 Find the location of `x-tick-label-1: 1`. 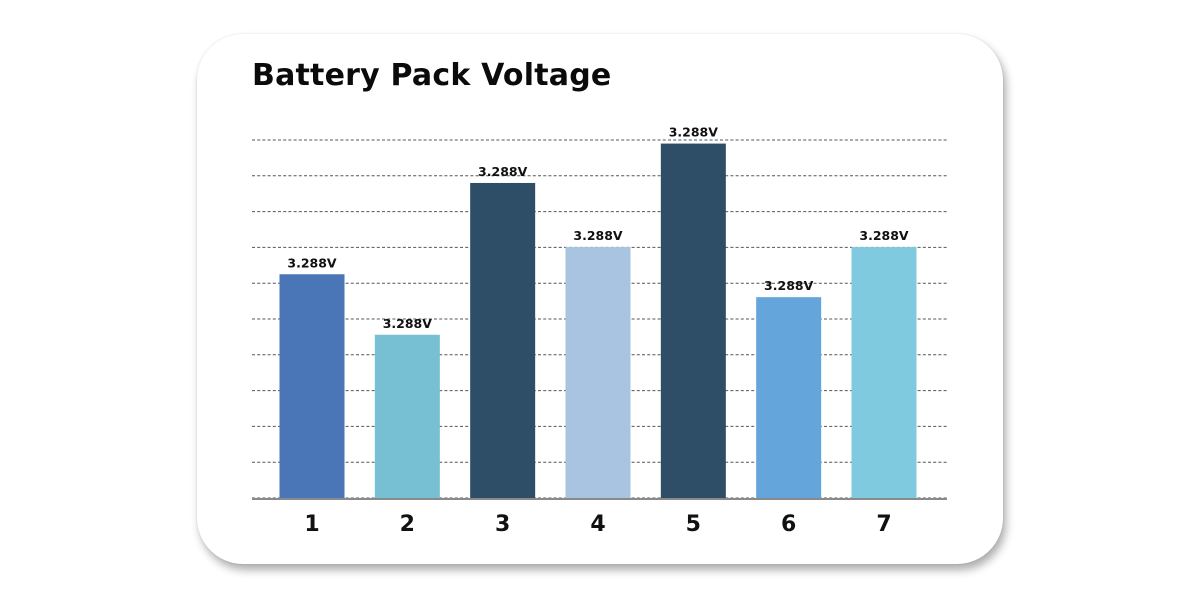

x-tick-label-1: 1 is located at coordinates (311, 524).